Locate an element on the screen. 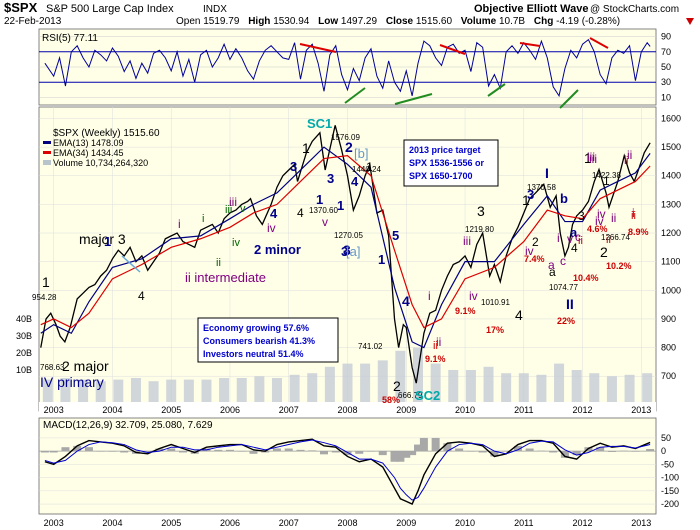 The image size is (700, 530). bracket-label: [b] is located at coordinates (361, 153).